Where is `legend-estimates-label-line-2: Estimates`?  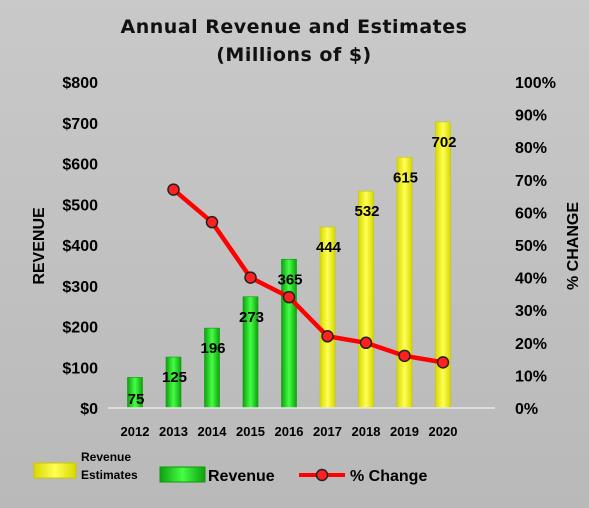 legend-estimates-label-line-2: Estimates is located at coordinates (109, 475).